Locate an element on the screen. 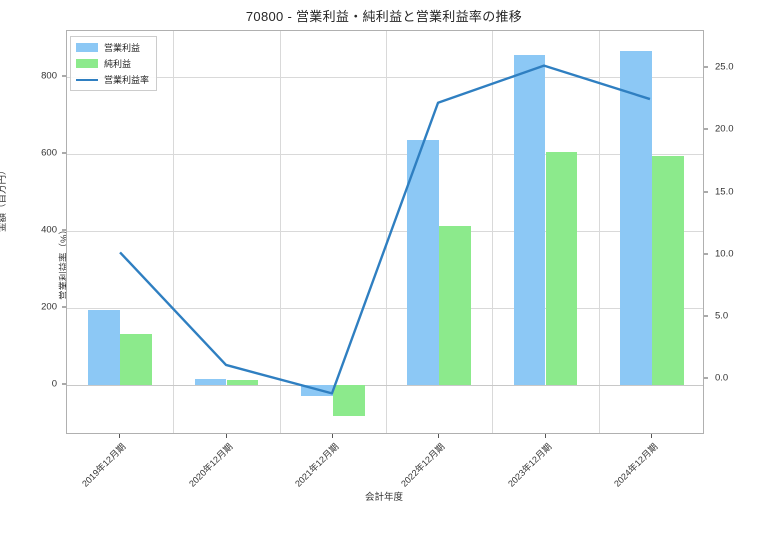 This screenshot has width=768, height=534. chart-legend: 営業利益 純利益 営業利益率 is located at coordinates (114, 63).